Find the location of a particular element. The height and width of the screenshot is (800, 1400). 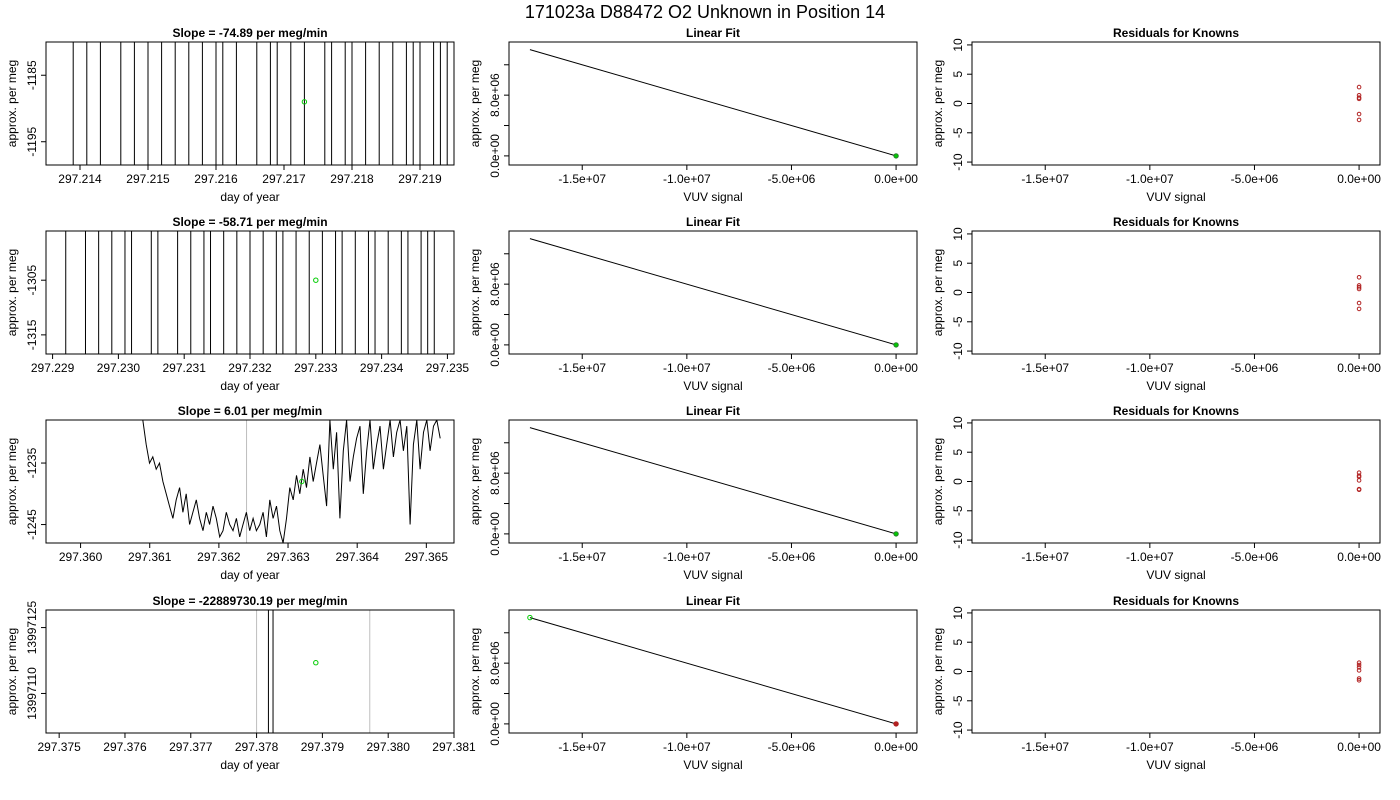

y-tick-label: 0.0e+00 is located at coordinates (495, 345).